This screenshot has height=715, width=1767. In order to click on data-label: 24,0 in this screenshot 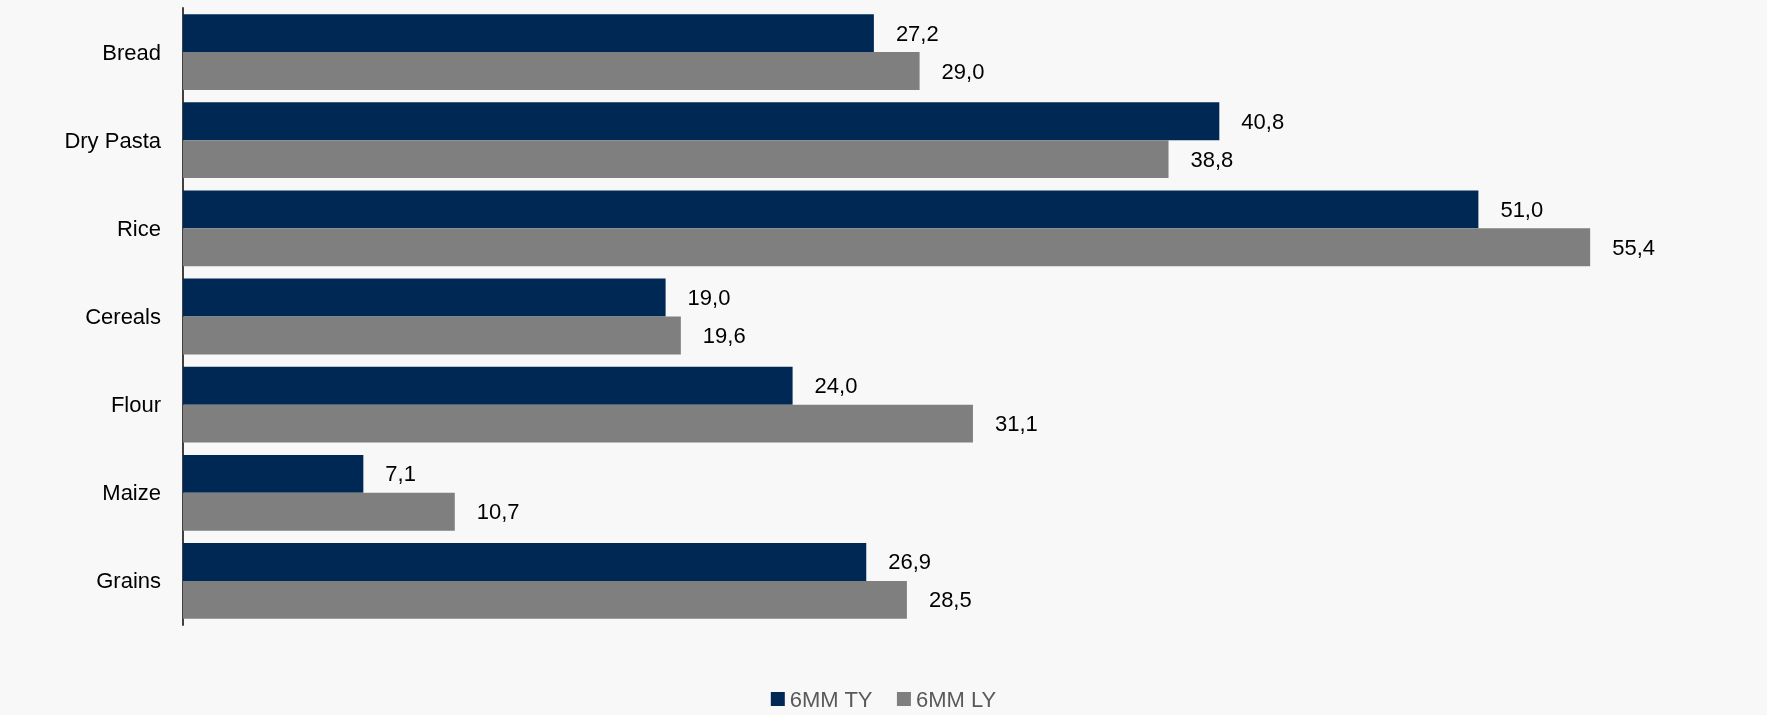, I will do `click(836, 386)`.